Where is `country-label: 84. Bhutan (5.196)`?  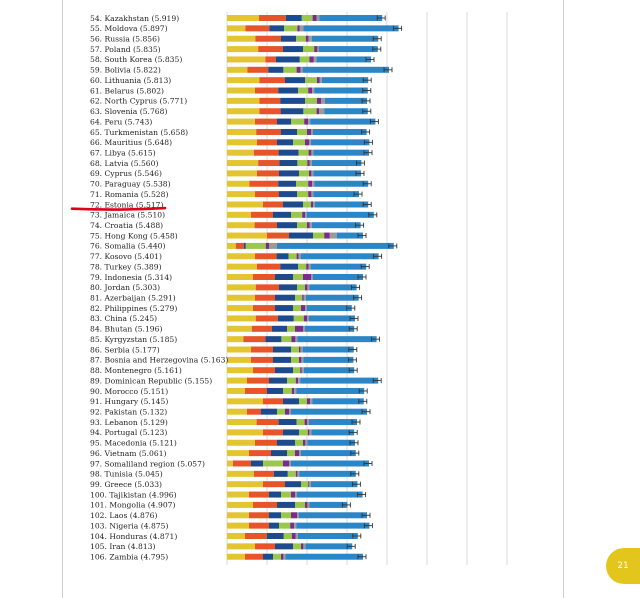
country-label: 84. Bhutan (5.196) is located at coordinates (126, 329).